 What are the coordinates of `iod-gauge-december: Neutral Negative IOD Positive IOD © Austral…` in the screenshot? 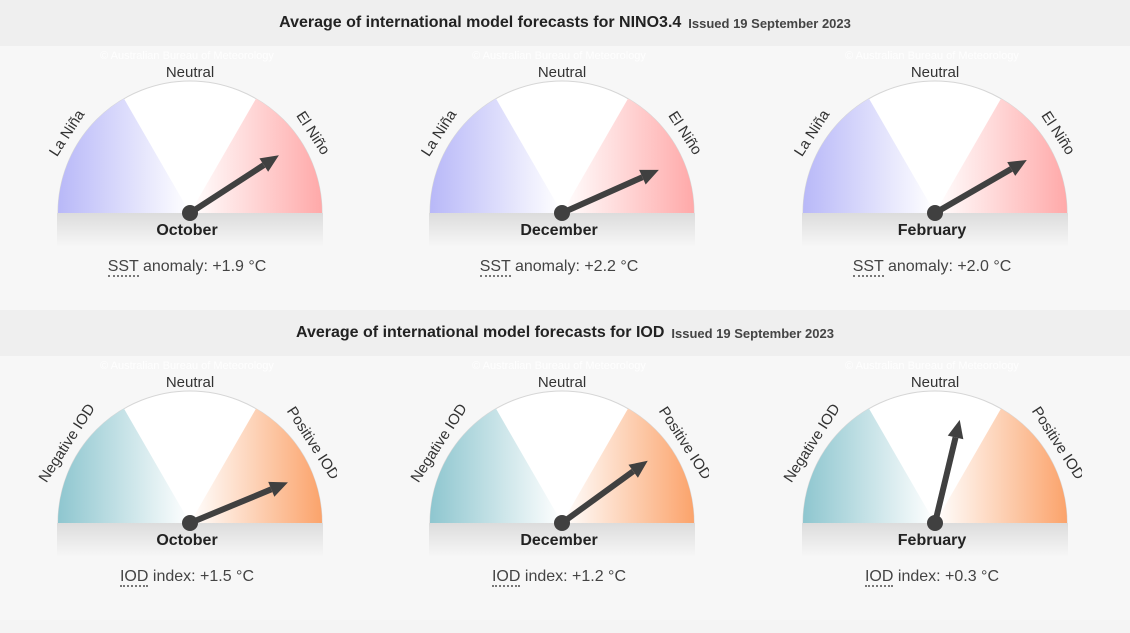 It's located at (559, 488).